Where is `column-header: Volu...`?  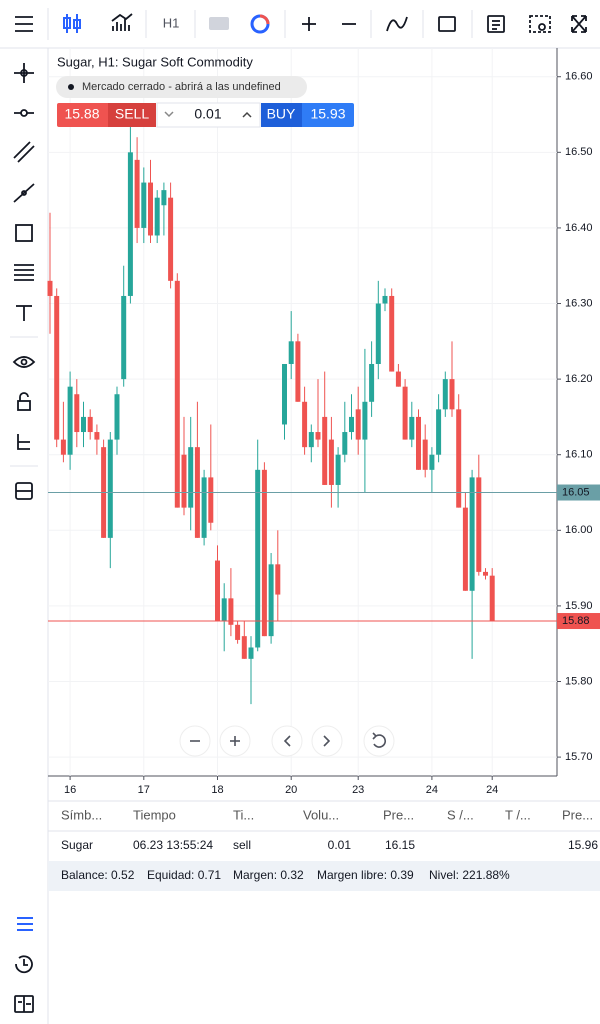
column-header: Volu... is located at coordinates (321, 814).